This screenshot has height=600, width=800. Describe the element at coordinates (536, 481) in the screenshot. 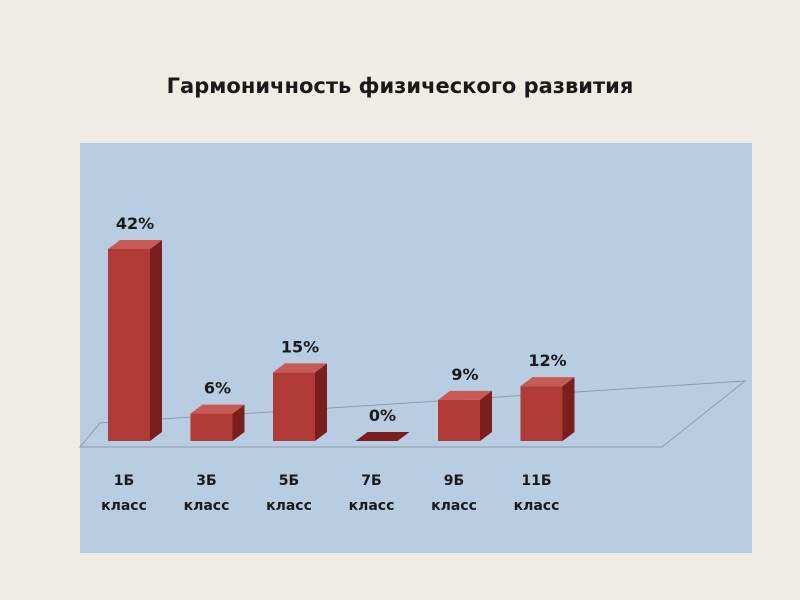

I see `x-tick-label: 11Б` at that location.